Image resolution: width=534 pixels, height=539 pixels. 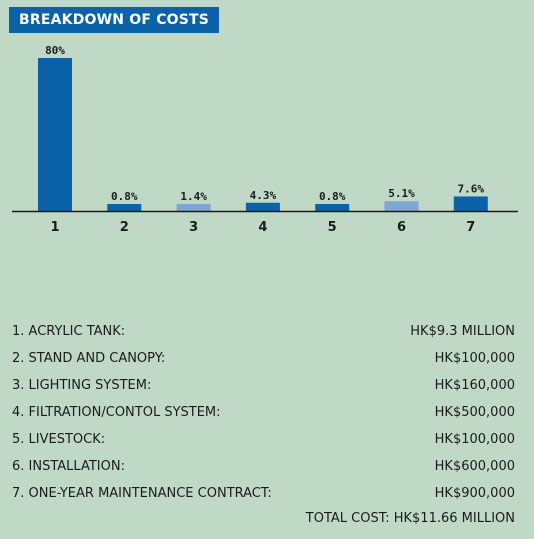 I want to click on bar-value-label: 4.3%, so click(x=263, y=195).